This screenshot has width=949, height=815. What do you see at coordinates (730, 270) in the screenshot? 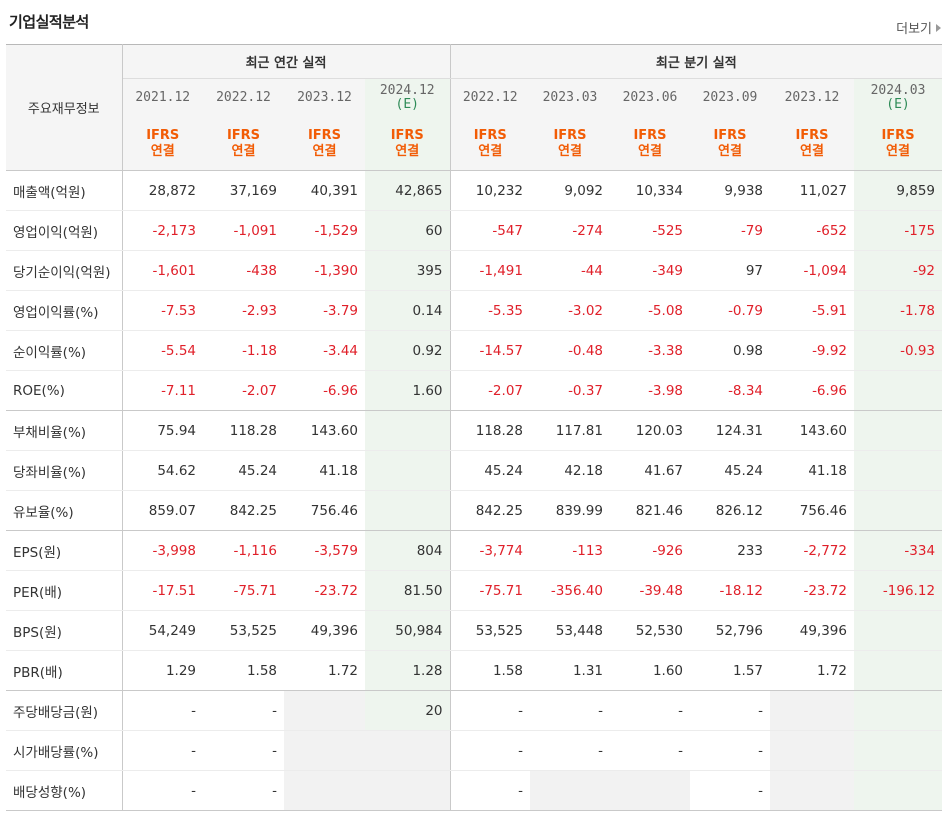
I see `value-cell: 97` at bounding box center [730, 270].